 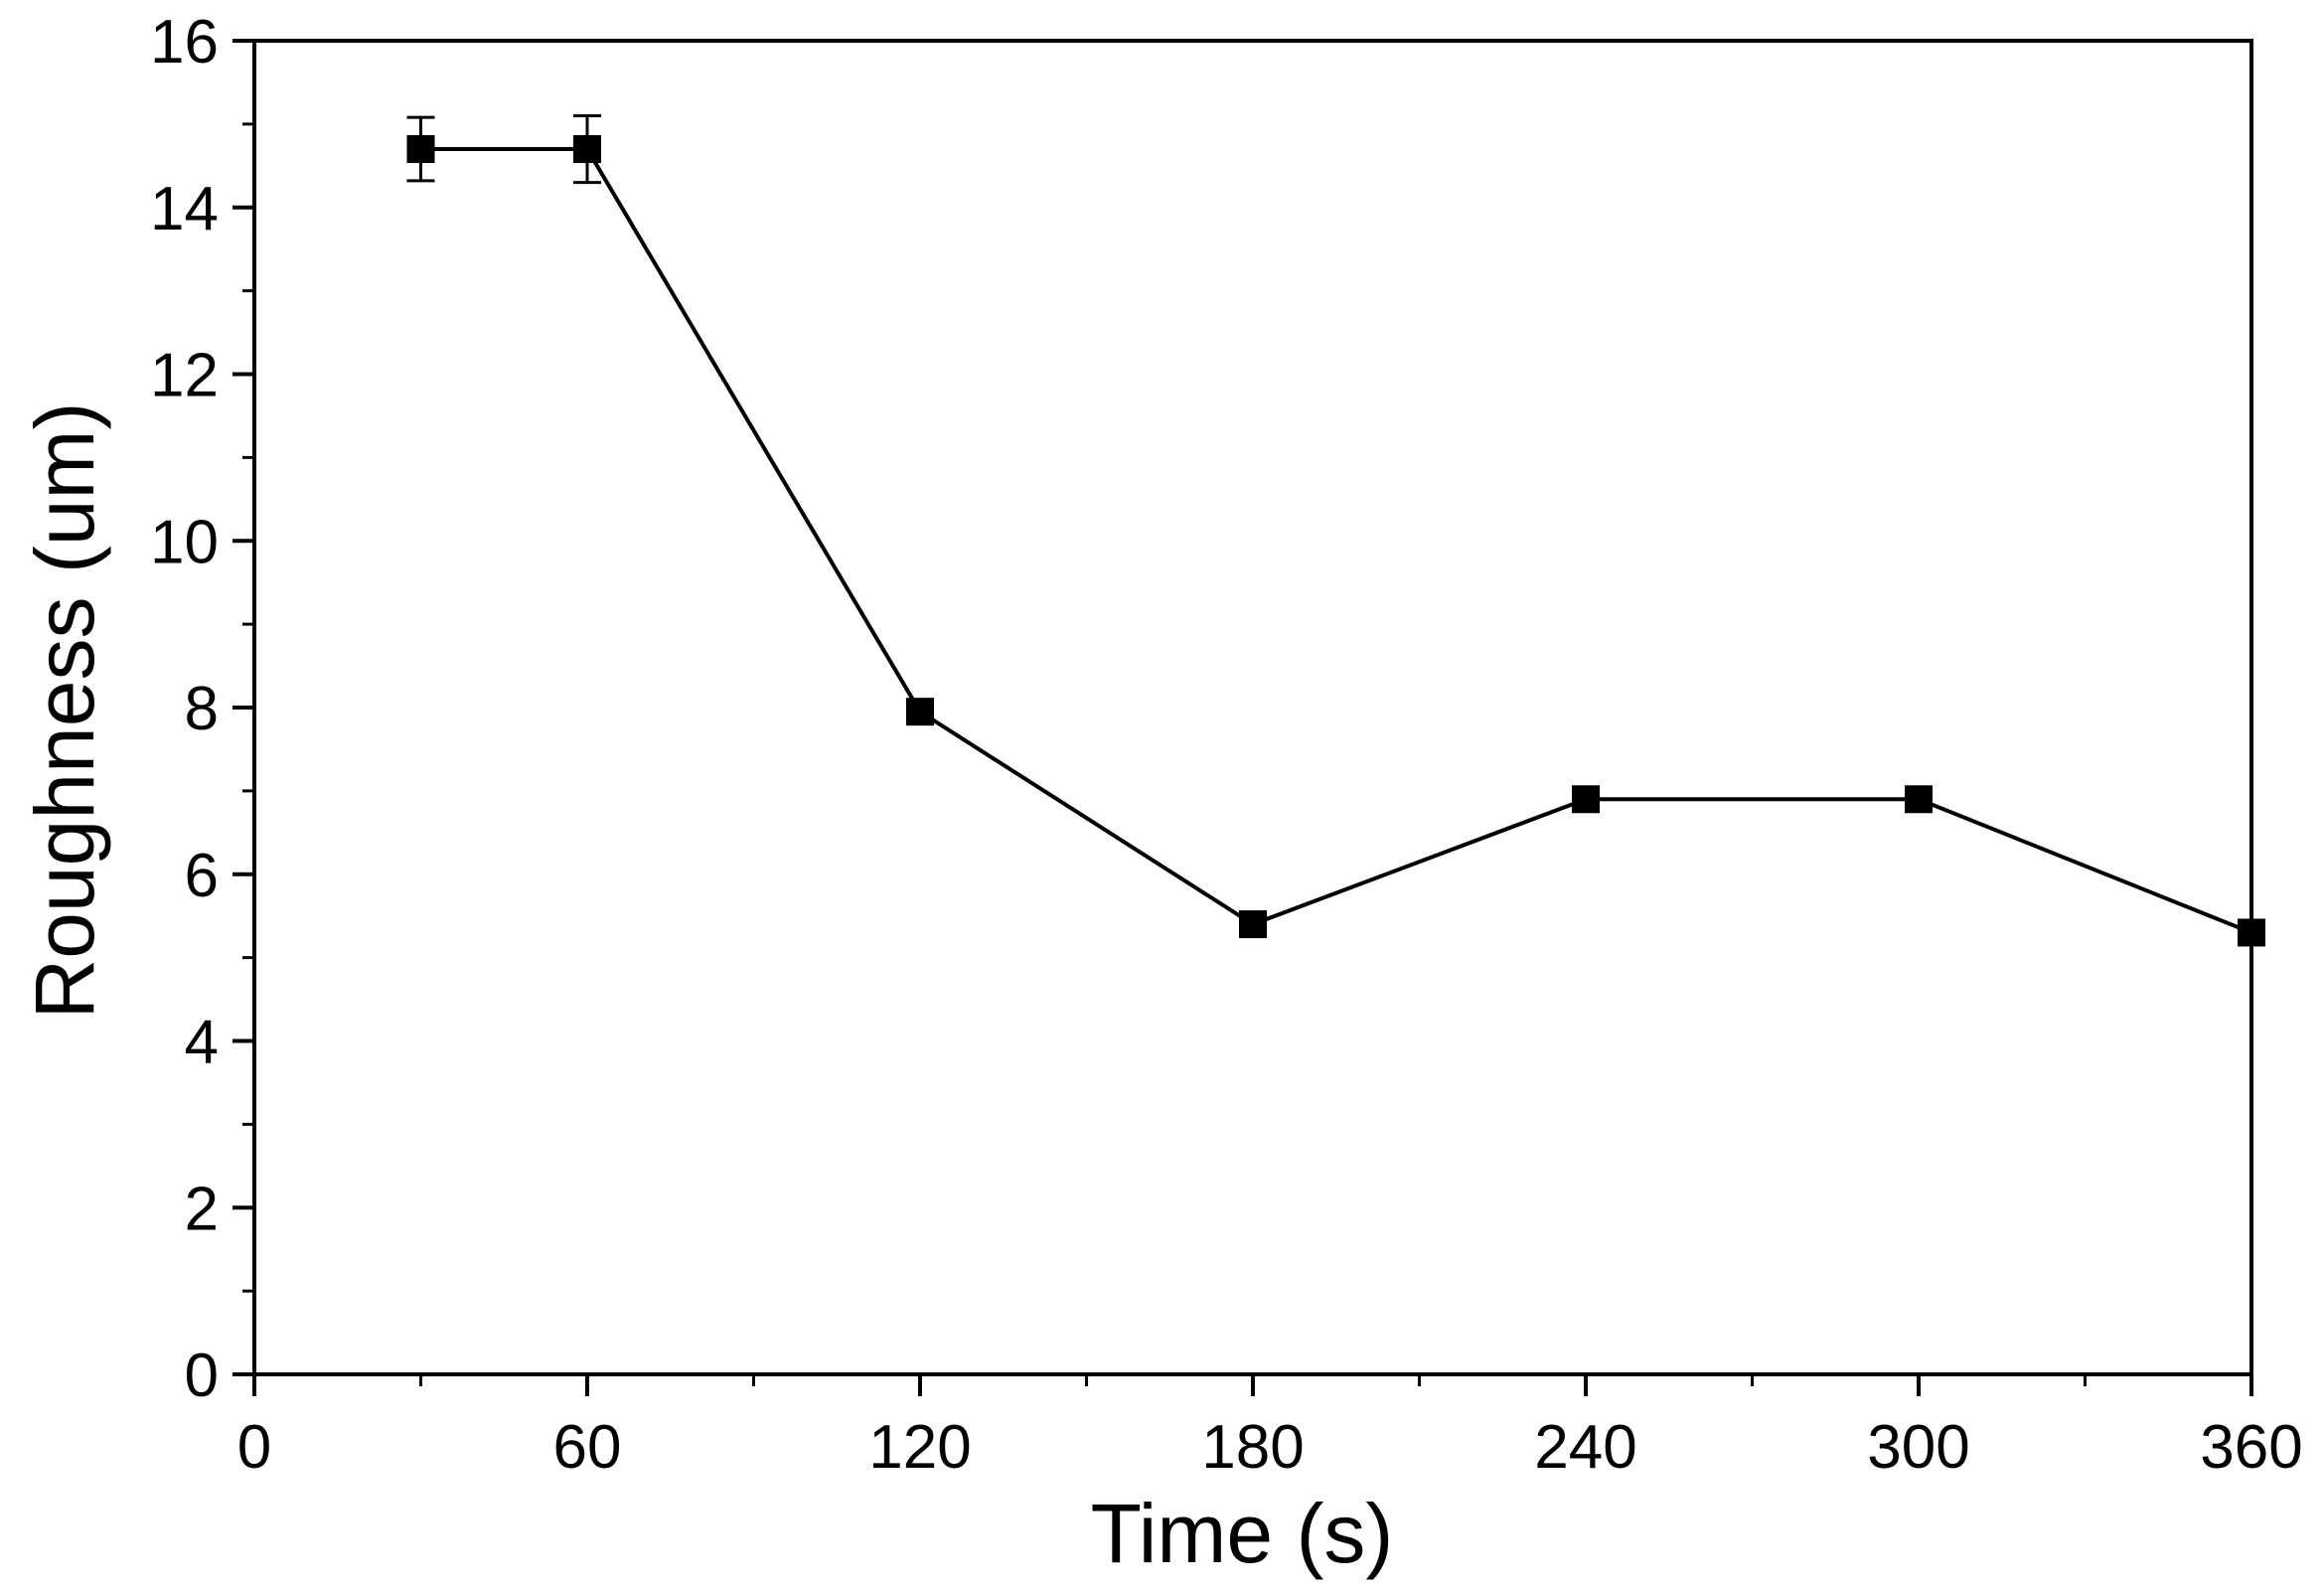 What do you see at coordinates (1252, 1447) in the screenshot?
I see `x-tick-label: 180` at bounding box center [1252, 1447].